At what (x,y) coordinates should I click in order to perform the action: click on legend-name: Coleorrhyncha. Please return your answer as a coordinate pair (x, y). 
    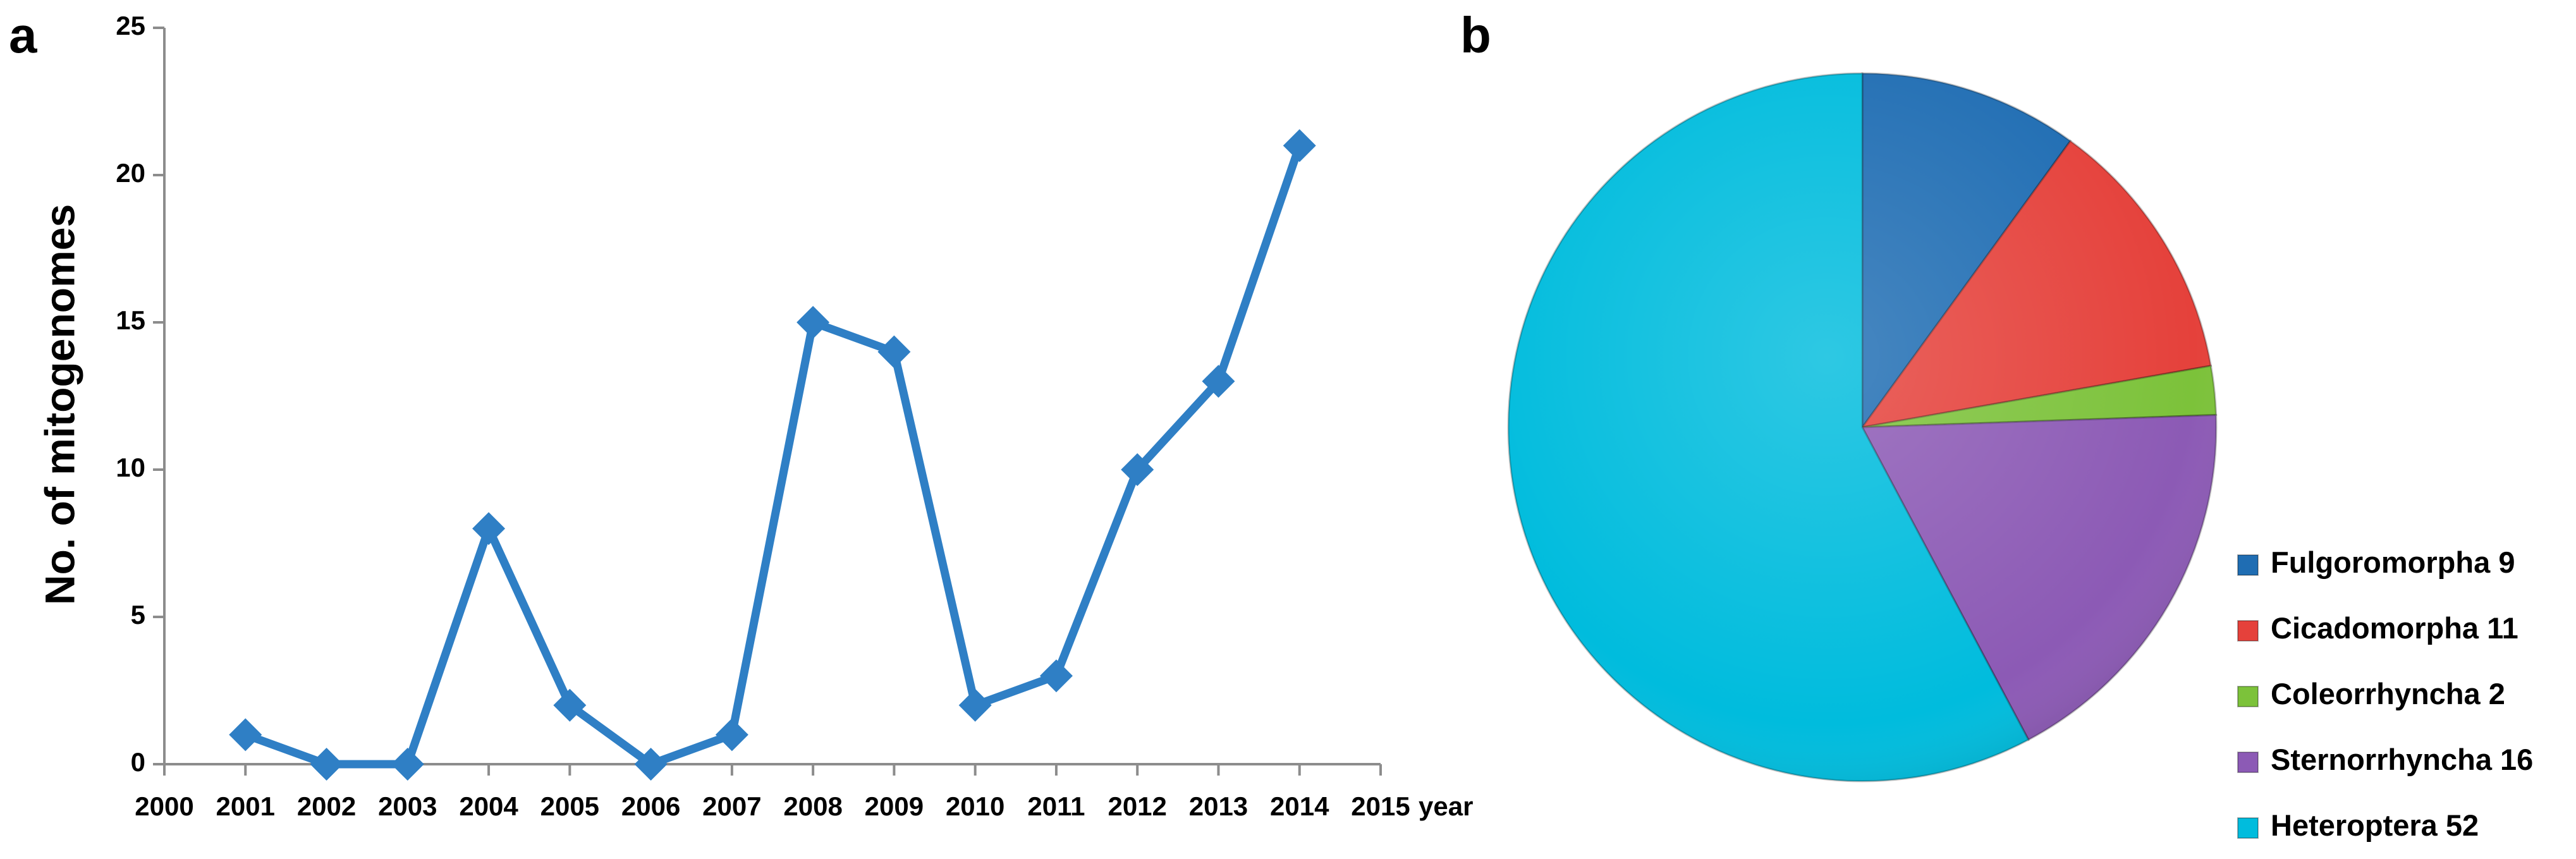
    Looking at the image, I should click on (2376, 693).